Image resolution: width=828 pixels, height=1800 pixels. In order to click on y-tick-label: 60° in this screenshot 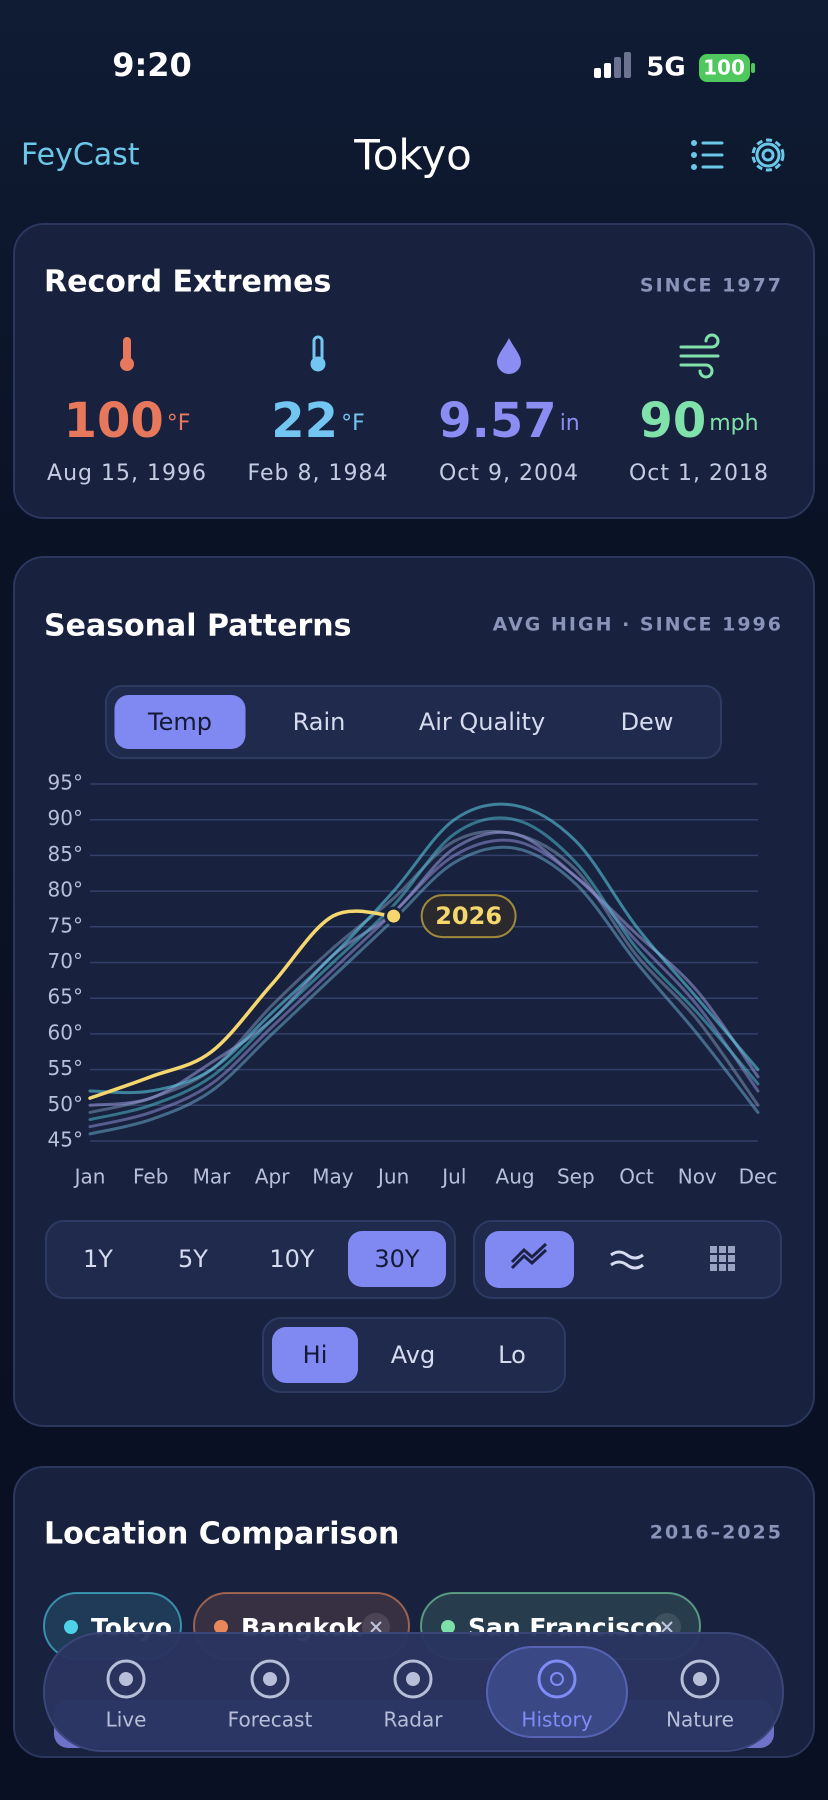, I will do `click(65, 1032)`.